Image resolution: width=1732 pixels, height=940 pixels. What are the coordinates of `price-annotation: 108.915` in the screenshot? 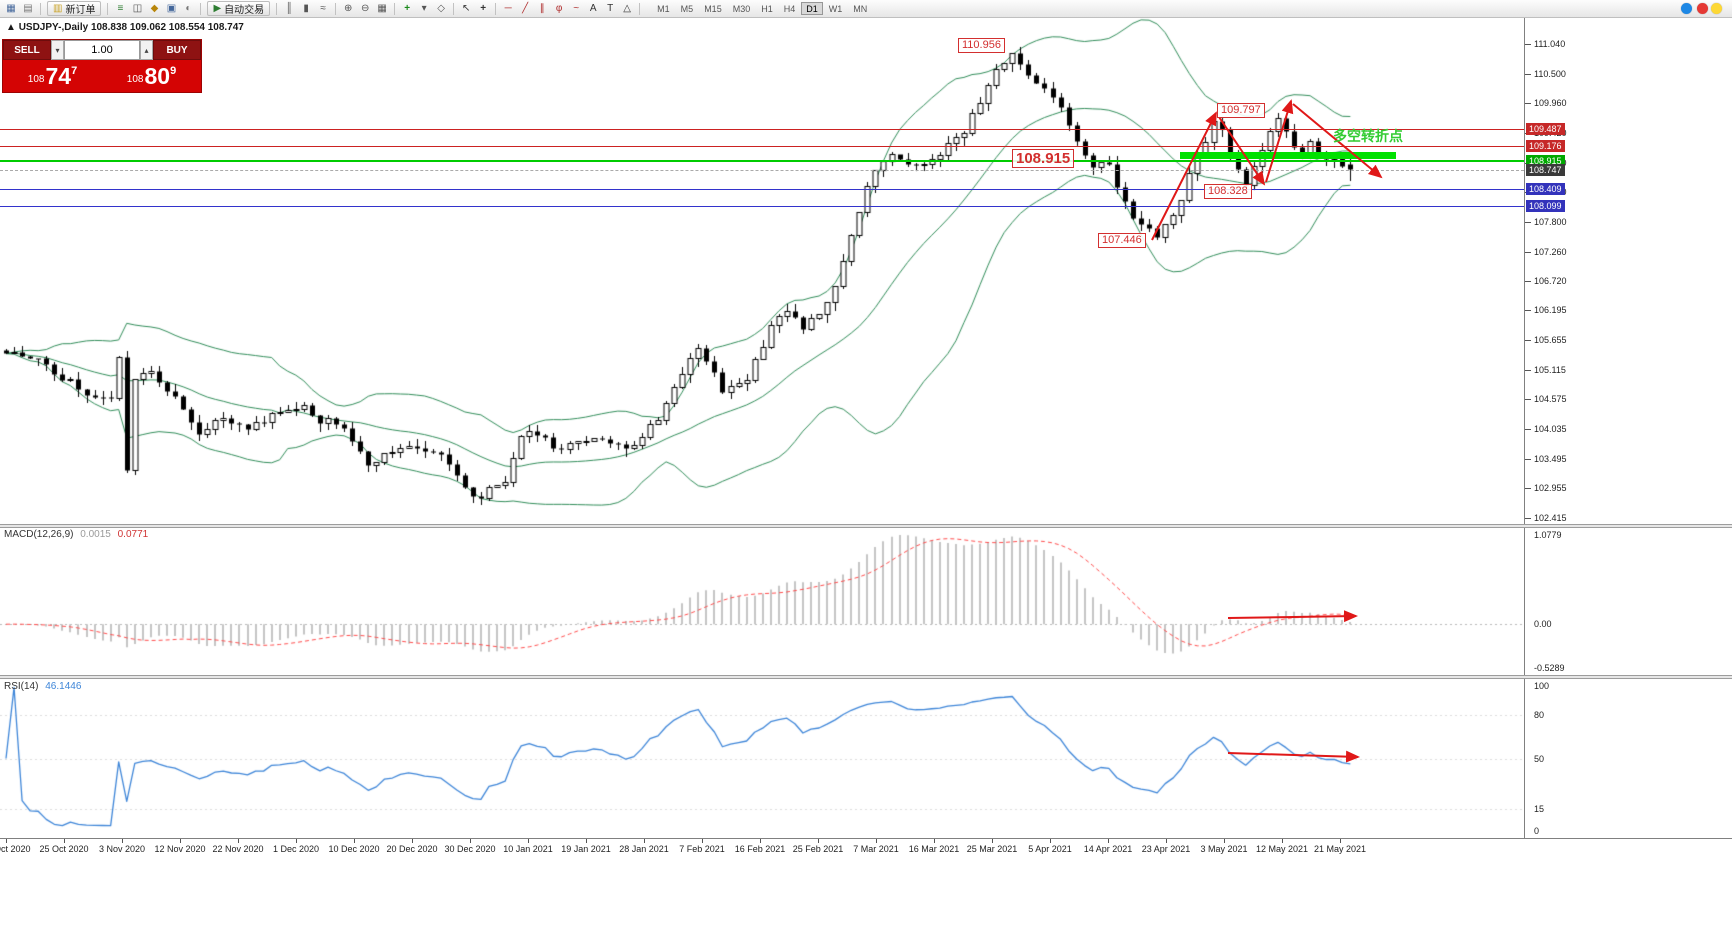 It's located at (1043, 158).